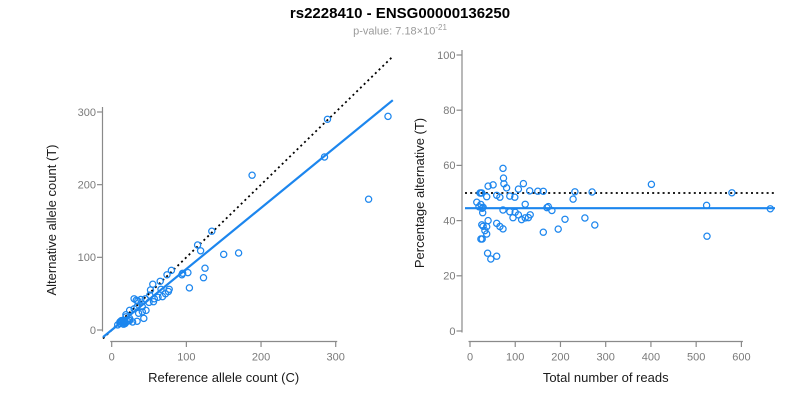 The width and height of the screenshot is (800, 400). What do you see at coordinates (87, 113) in the screenshot?
I see `y-tick-label: 300` at bounding box center [87, 113].